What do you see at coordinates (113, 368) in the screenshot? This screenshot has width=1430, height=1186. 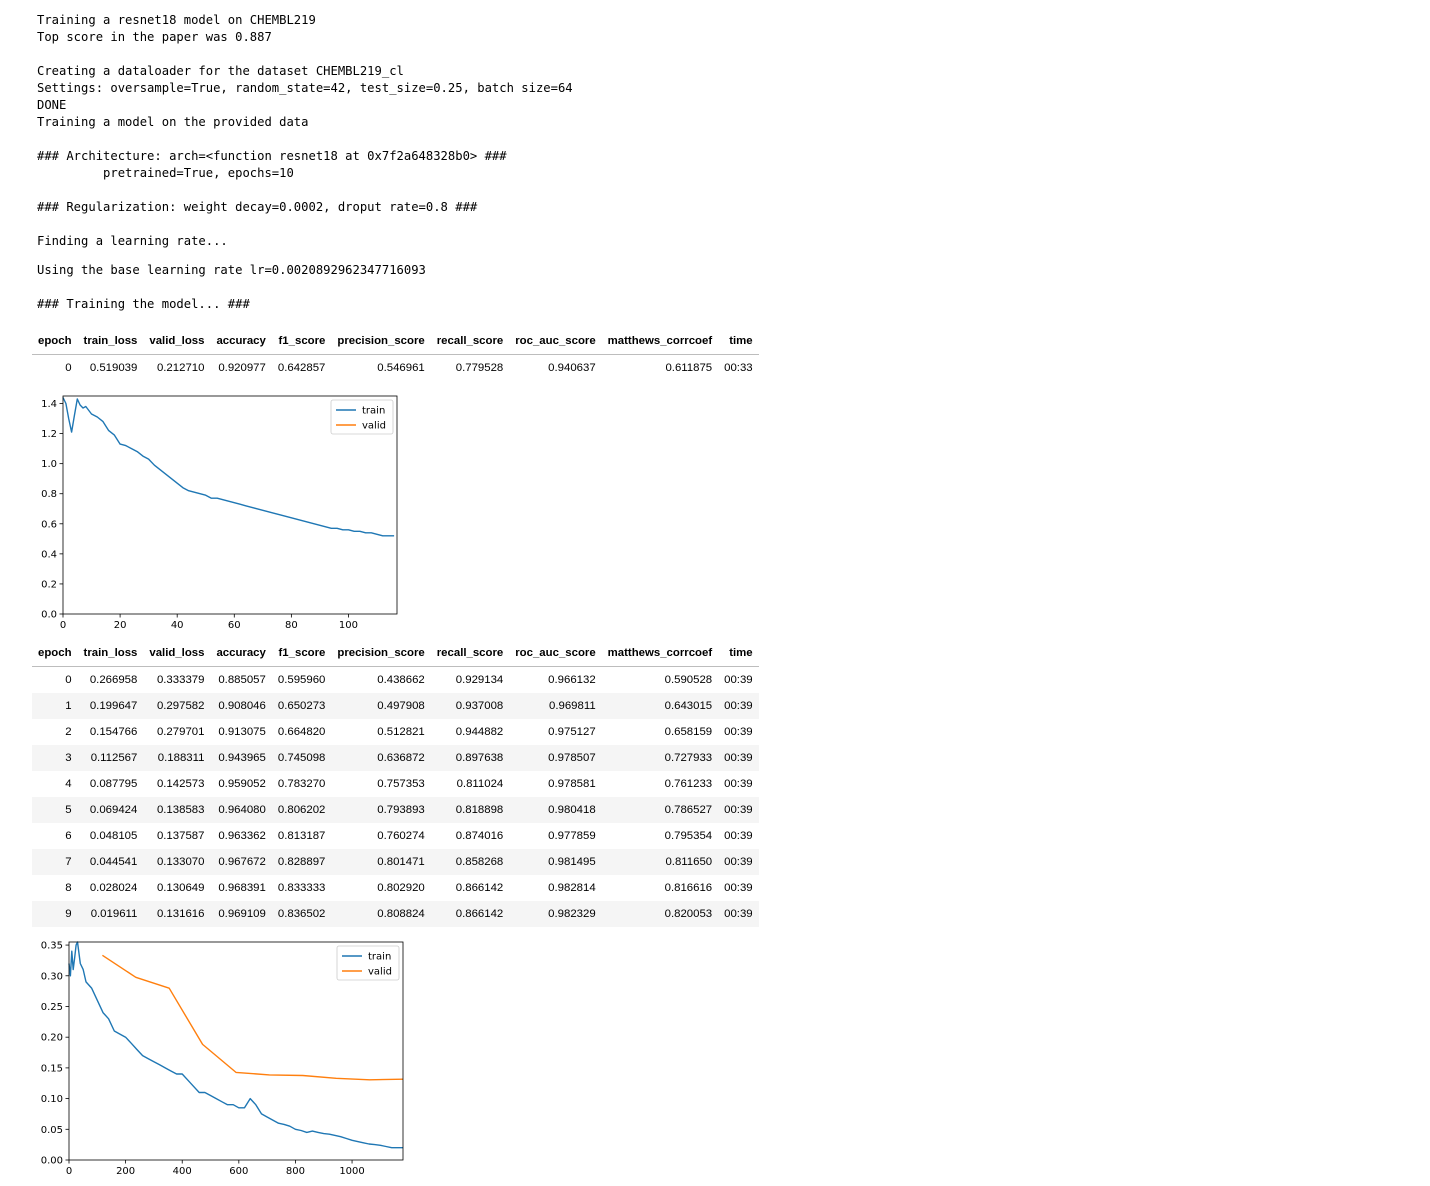 I see `table-cell: 0.519039` at bounding box center [113, 368].